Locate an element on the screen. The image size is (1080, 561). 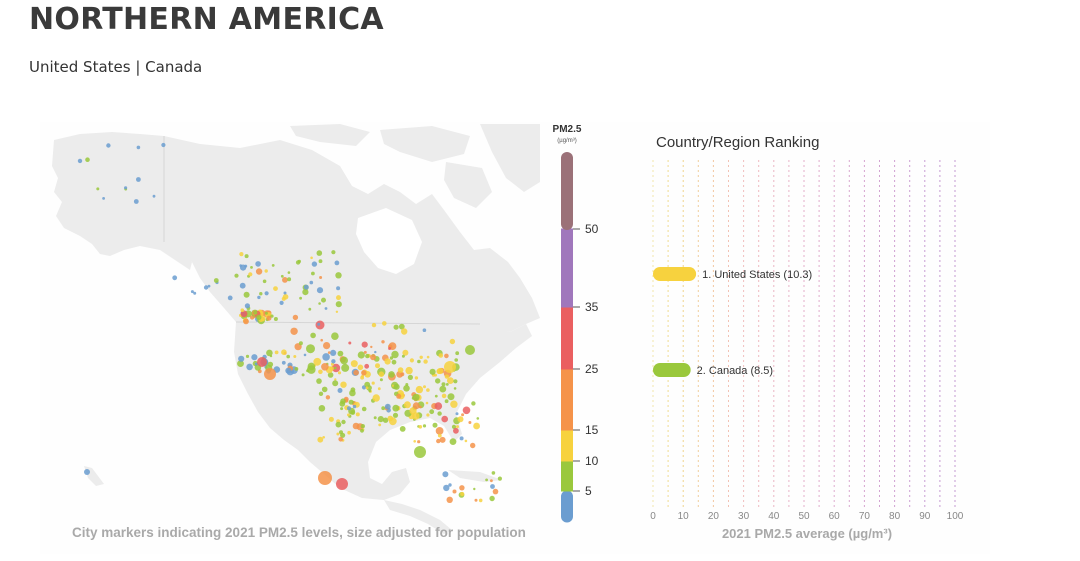
legend-tick-label: 50 is located at coordinates (592, 229).